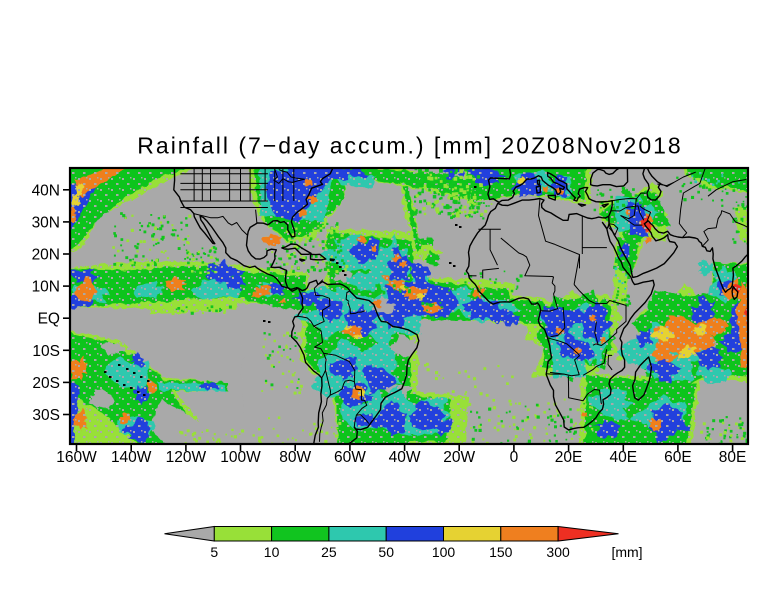  Describe the element at coordinates (569, 457) in the screenshot. I see `svg-text: 20E` at that location.